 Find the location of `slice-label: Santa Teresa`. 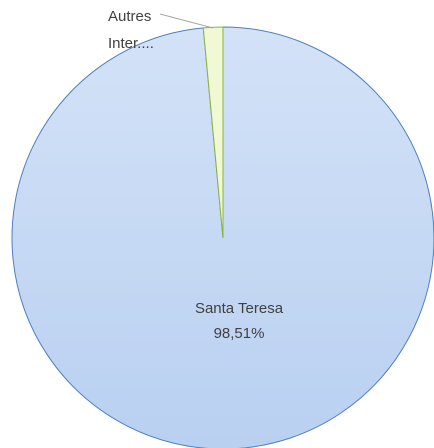

slice-label: Santa Teresa is located at coordinates (239, 308).